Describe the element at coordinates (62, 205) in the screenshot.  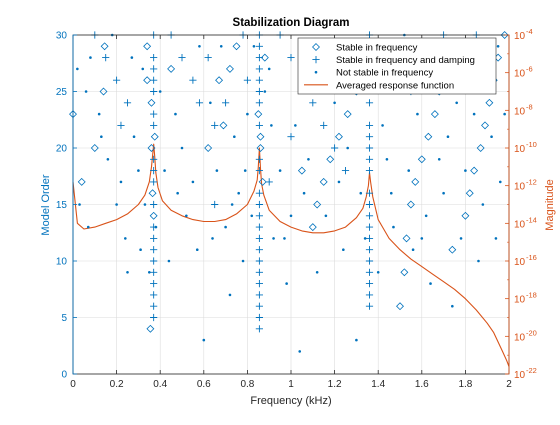
I see `y-left-tick-label: 15` at that location.